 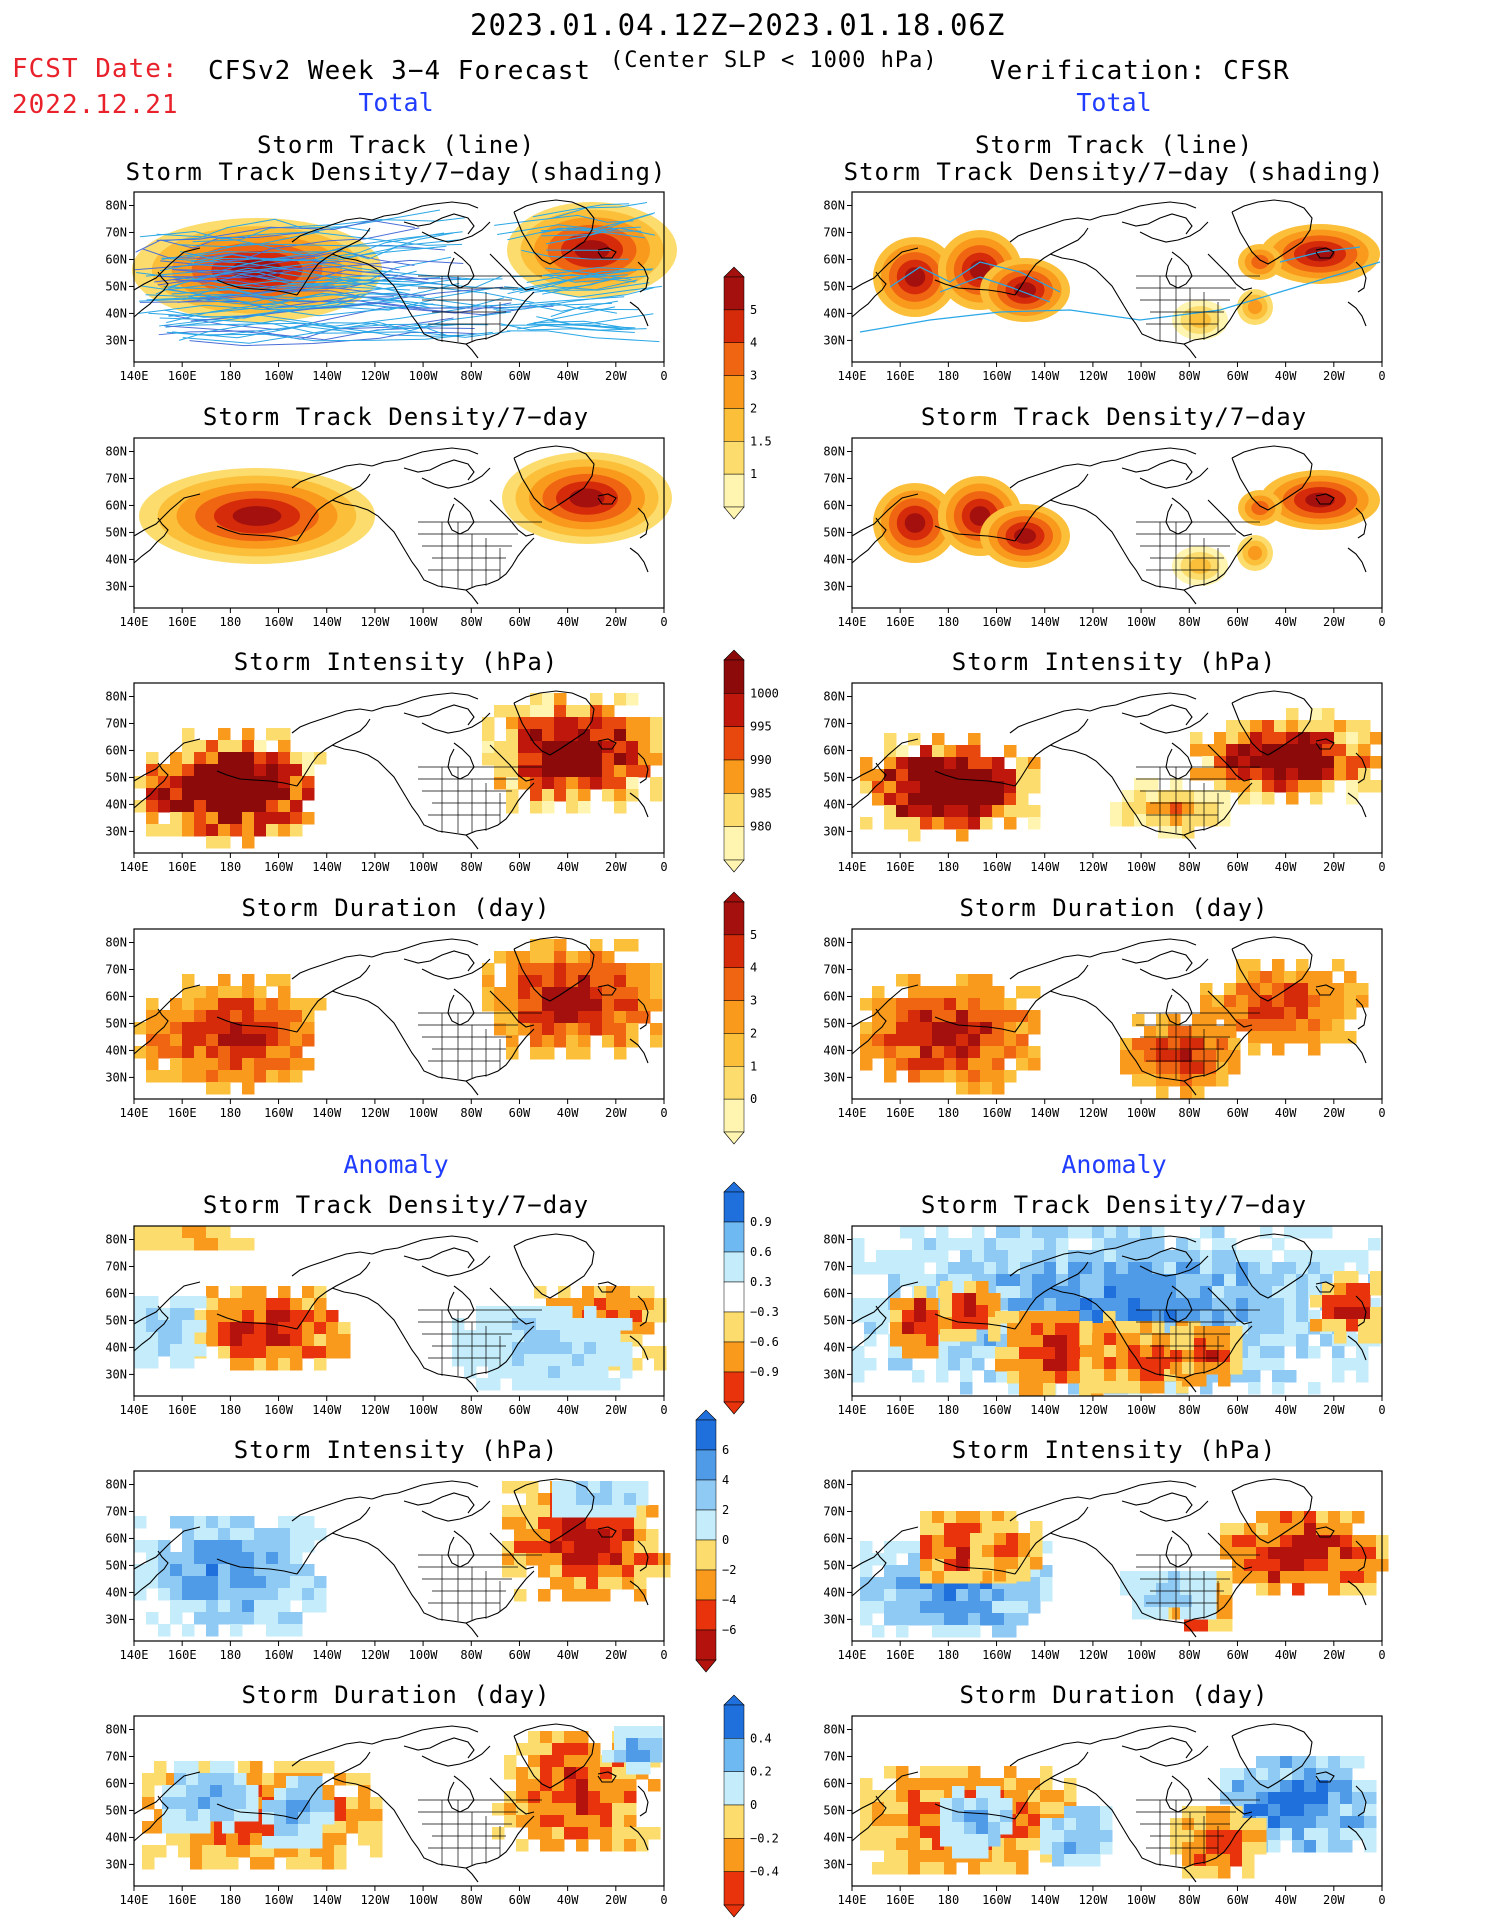 What do you see at coordinates (734, 1187) in the screenshot?
I see `colorbar-end-arrow` at bounding box center [734, 1187].